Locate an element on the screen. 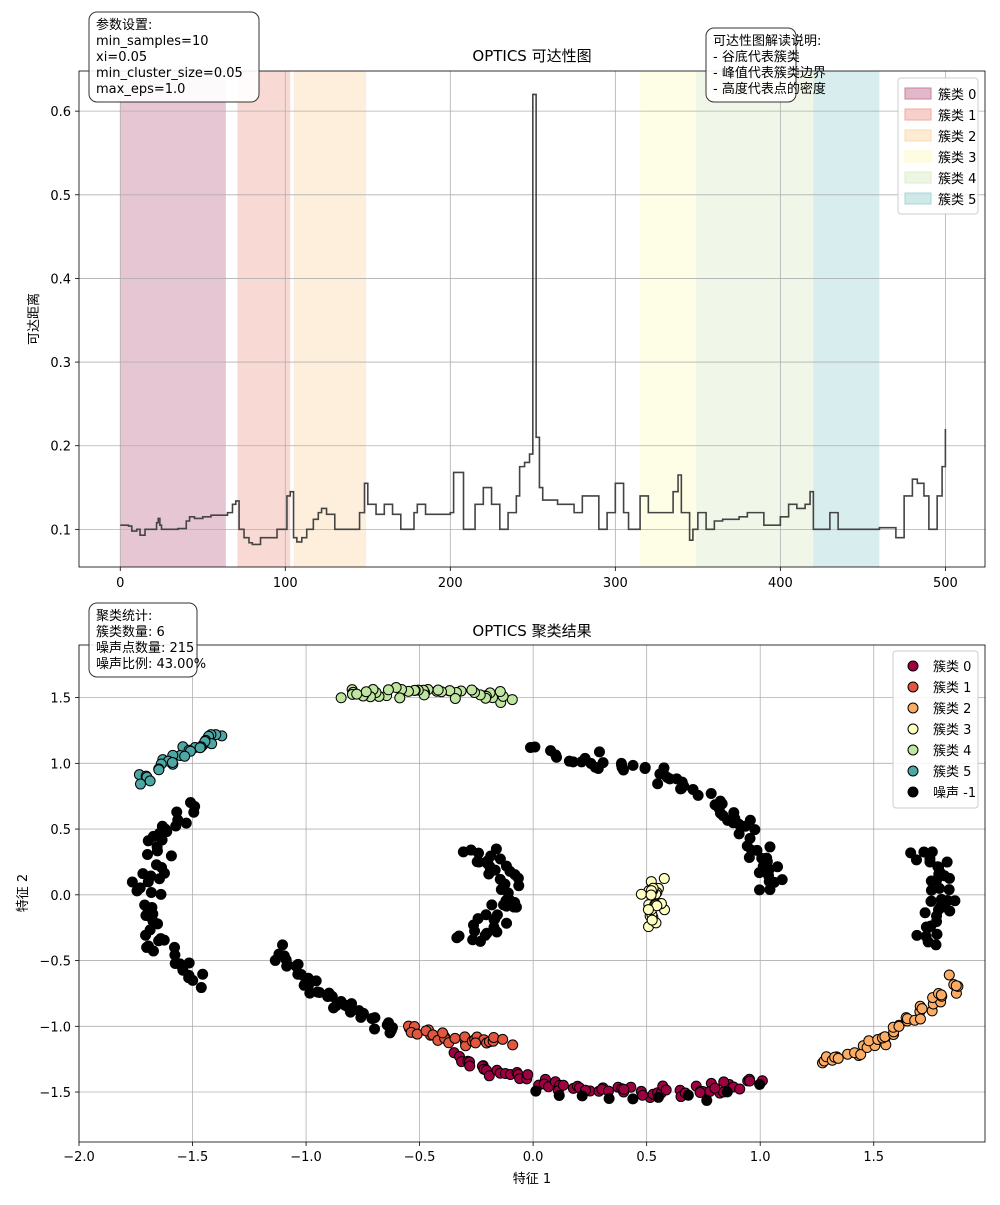  bottom-x-tick-label: −1.5 is located at coordinates (193, 1157).